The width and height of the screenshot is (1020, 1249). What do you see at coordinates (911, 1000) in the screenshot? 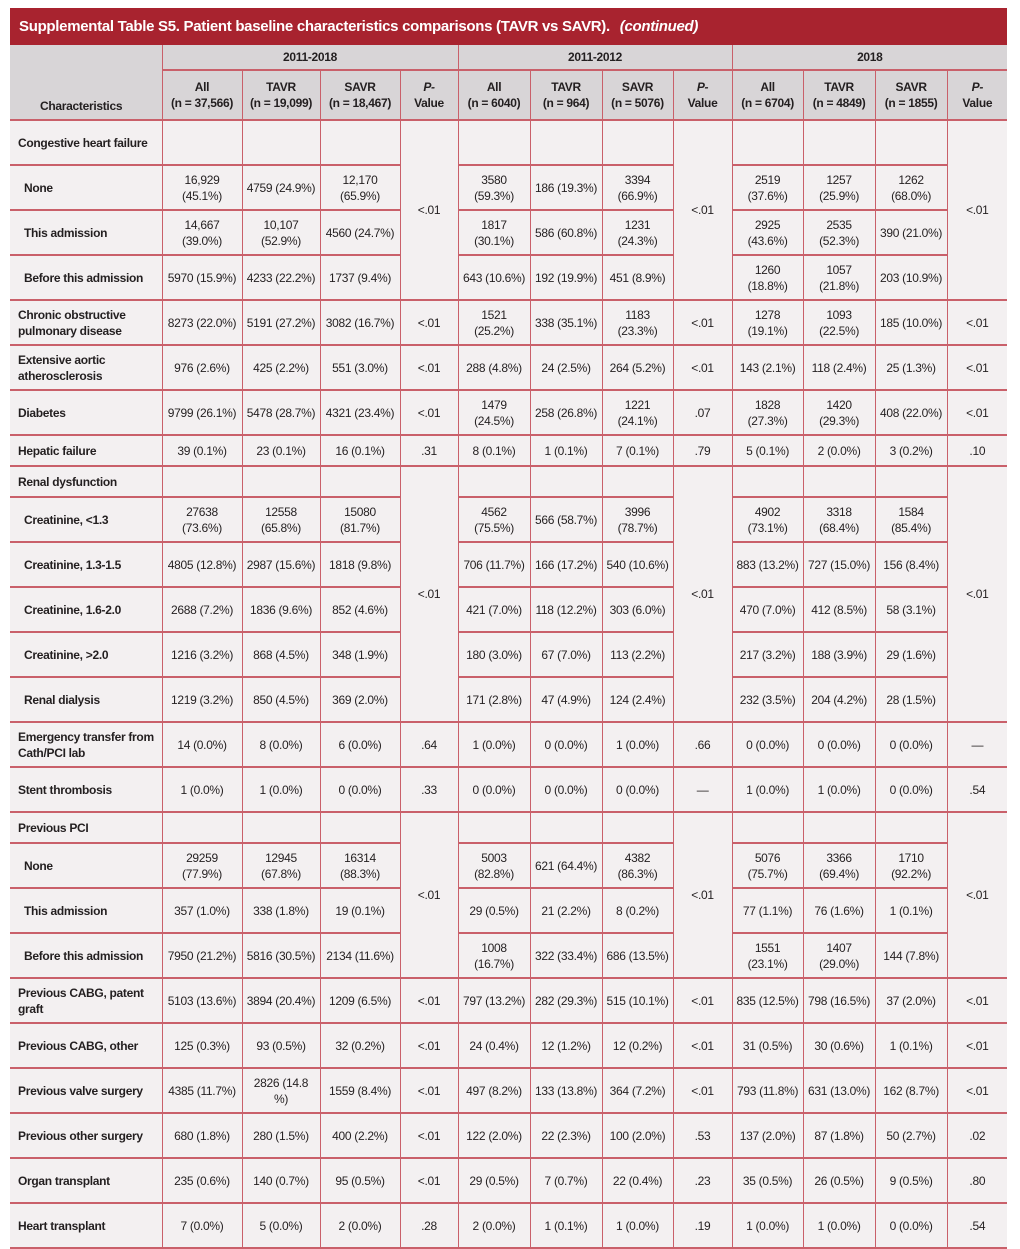
I see `value-cell: 37 (2.0%)` at bounding box center [911, 1000].